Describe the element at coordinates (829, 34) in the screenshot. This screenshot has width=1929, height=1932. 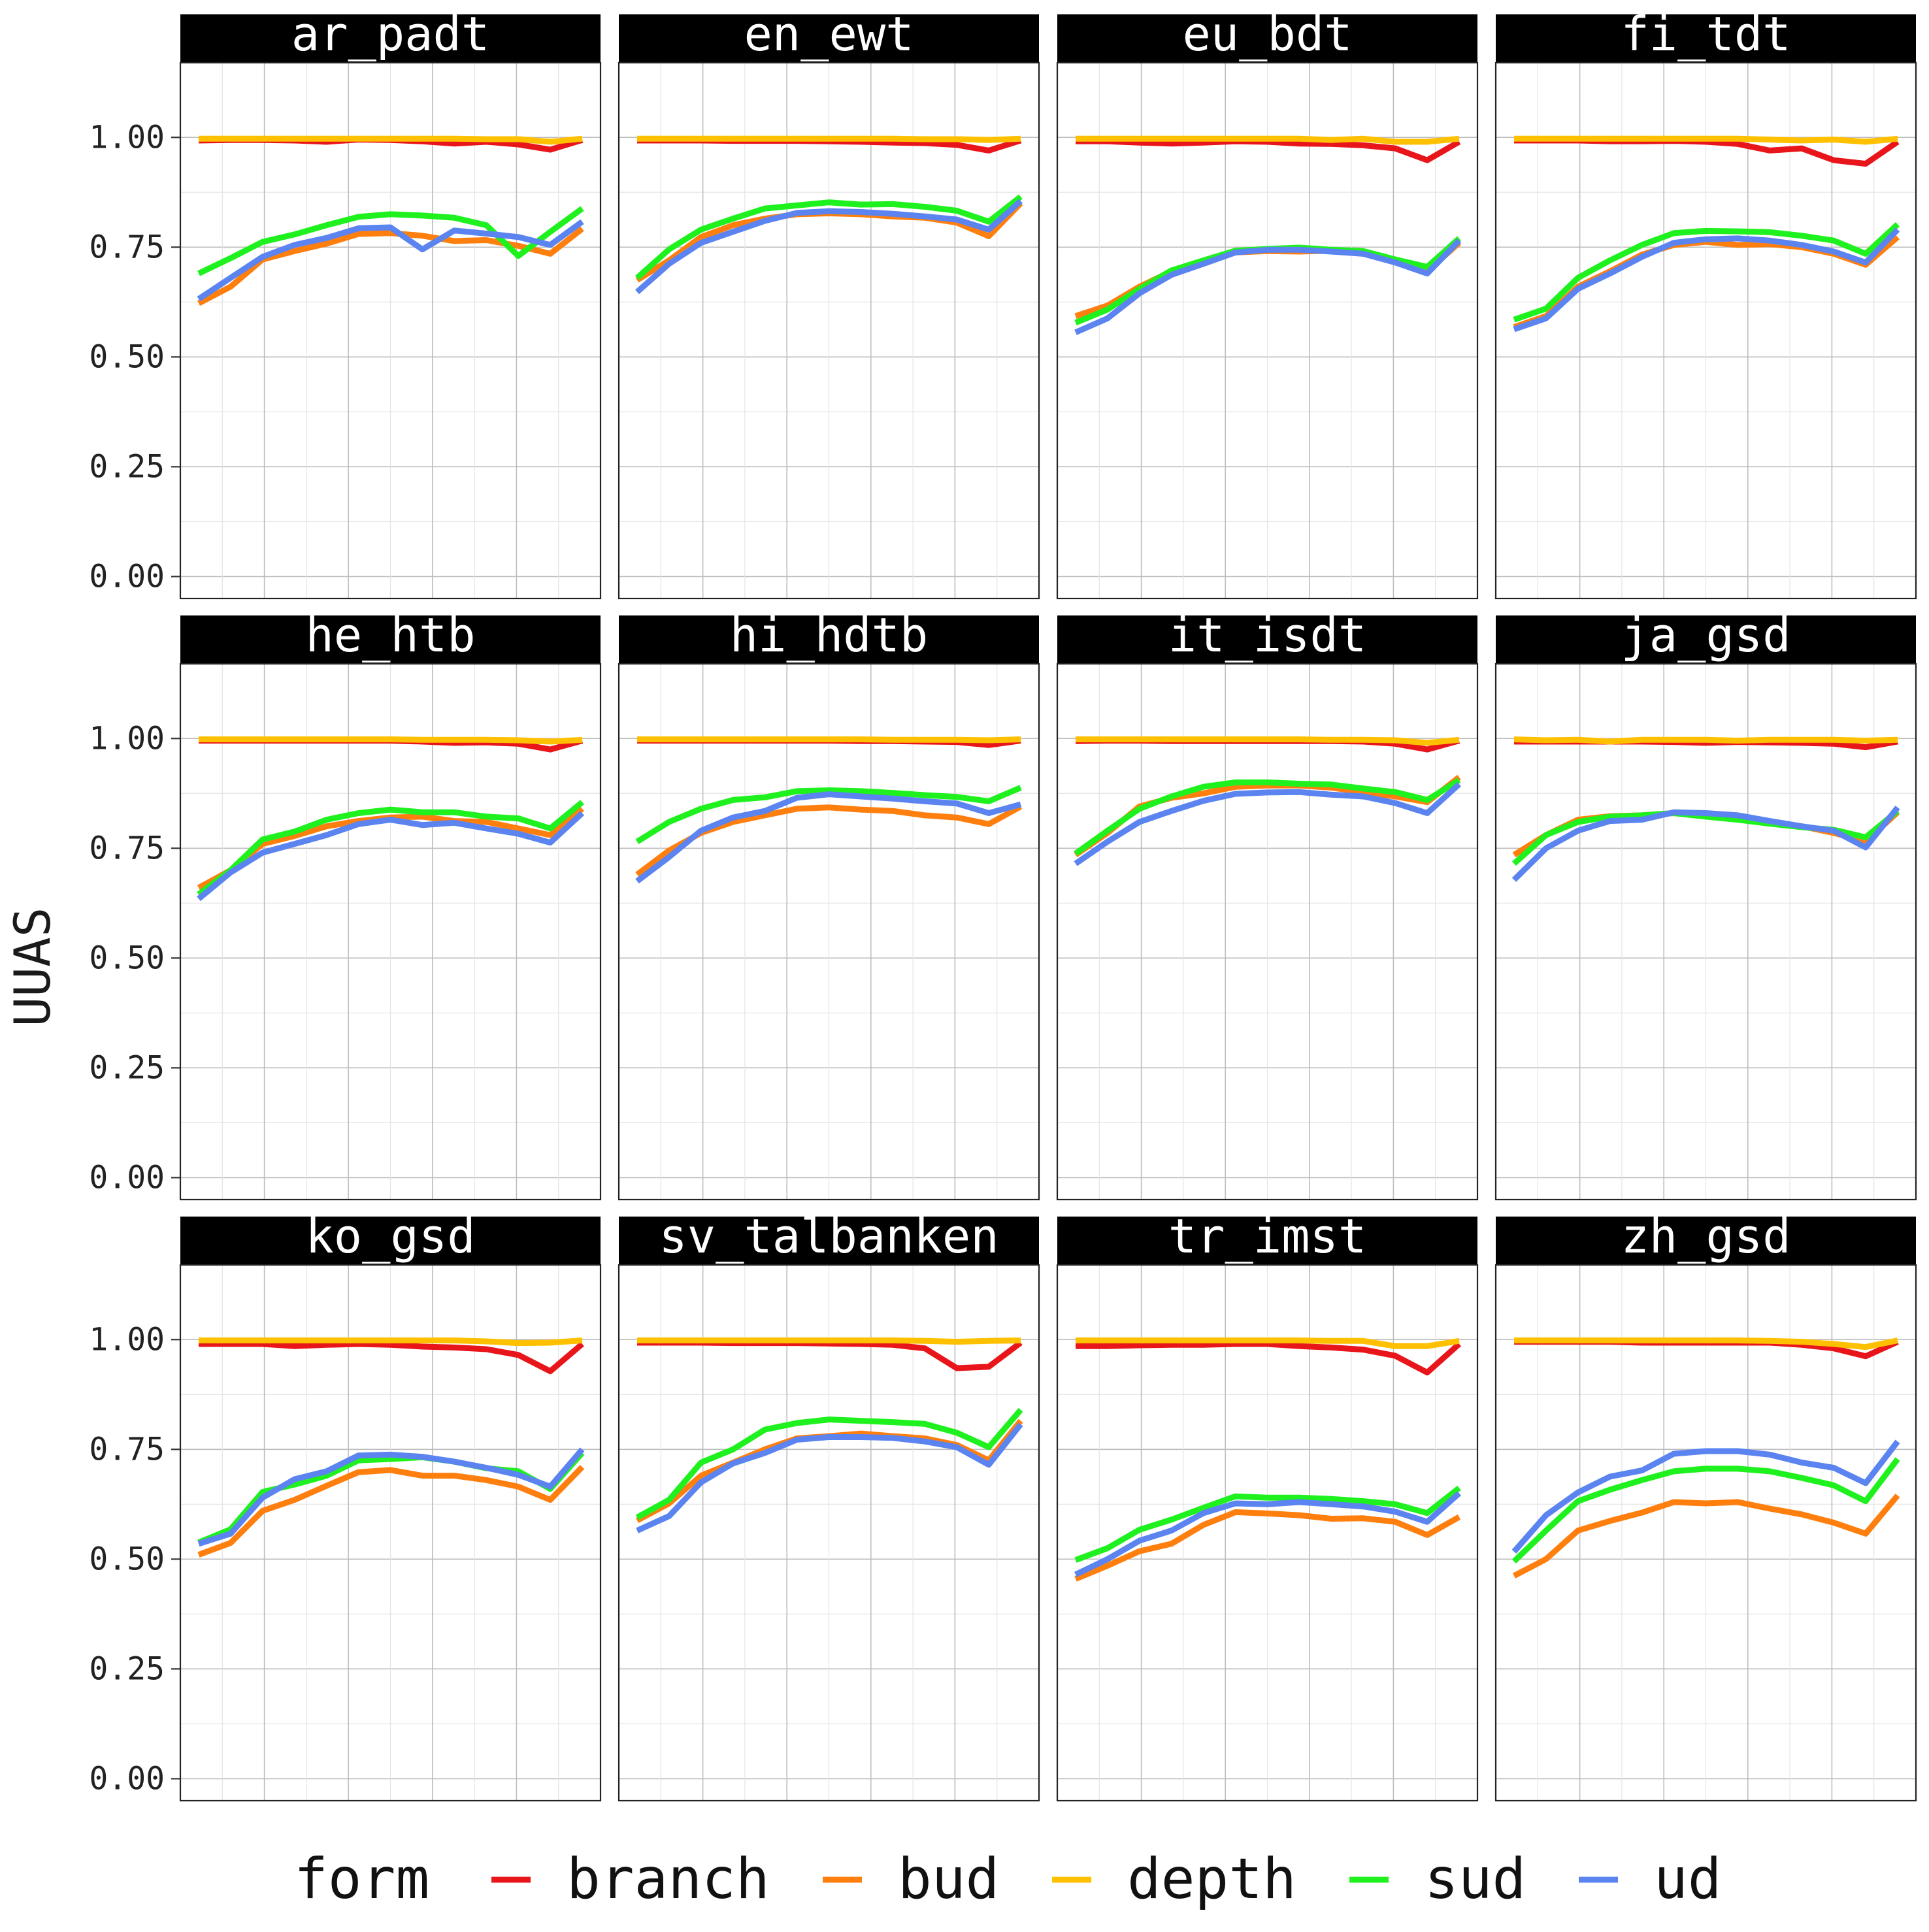
I see `facet-title: en_ewt` at that location.